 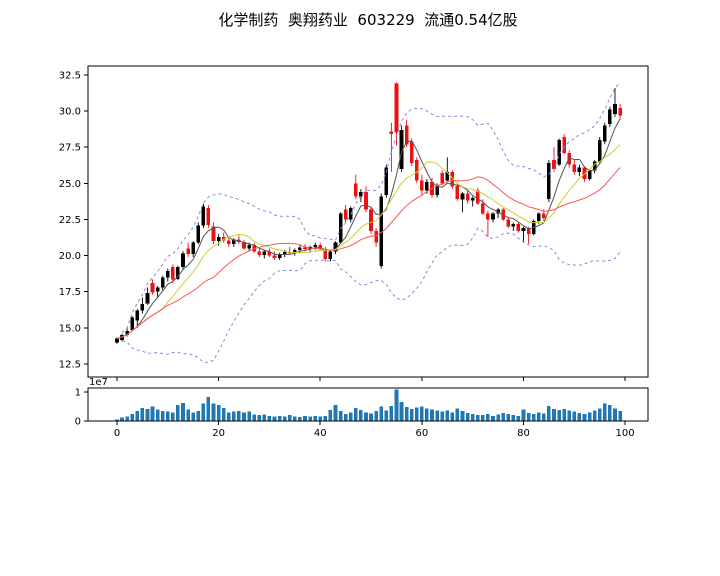 What do you see at coordinates (70, 112) in the screenshot?
I see `price-tick-label: 30.0` at bounding box center [70, 112].